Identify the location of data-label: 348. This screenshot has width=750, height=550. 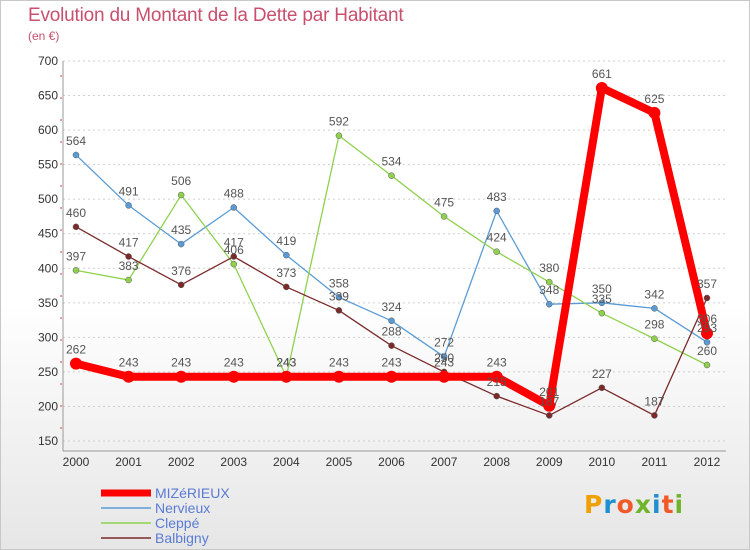
(549, 290).